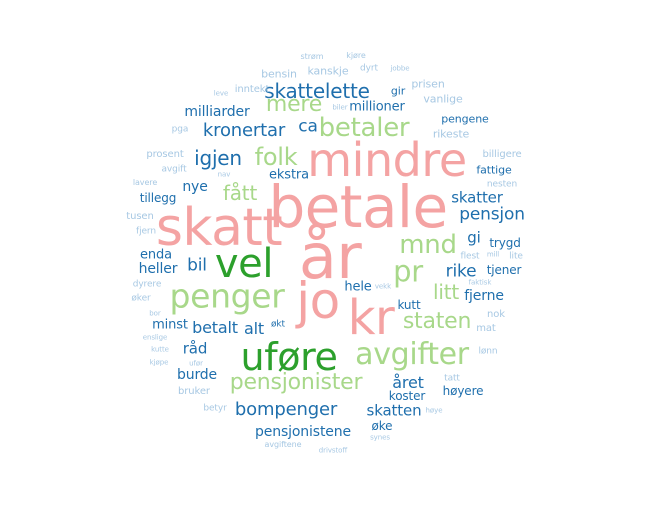 The image size is (659, 506). I want to click on cloud-word: øker, so click(141, 298).